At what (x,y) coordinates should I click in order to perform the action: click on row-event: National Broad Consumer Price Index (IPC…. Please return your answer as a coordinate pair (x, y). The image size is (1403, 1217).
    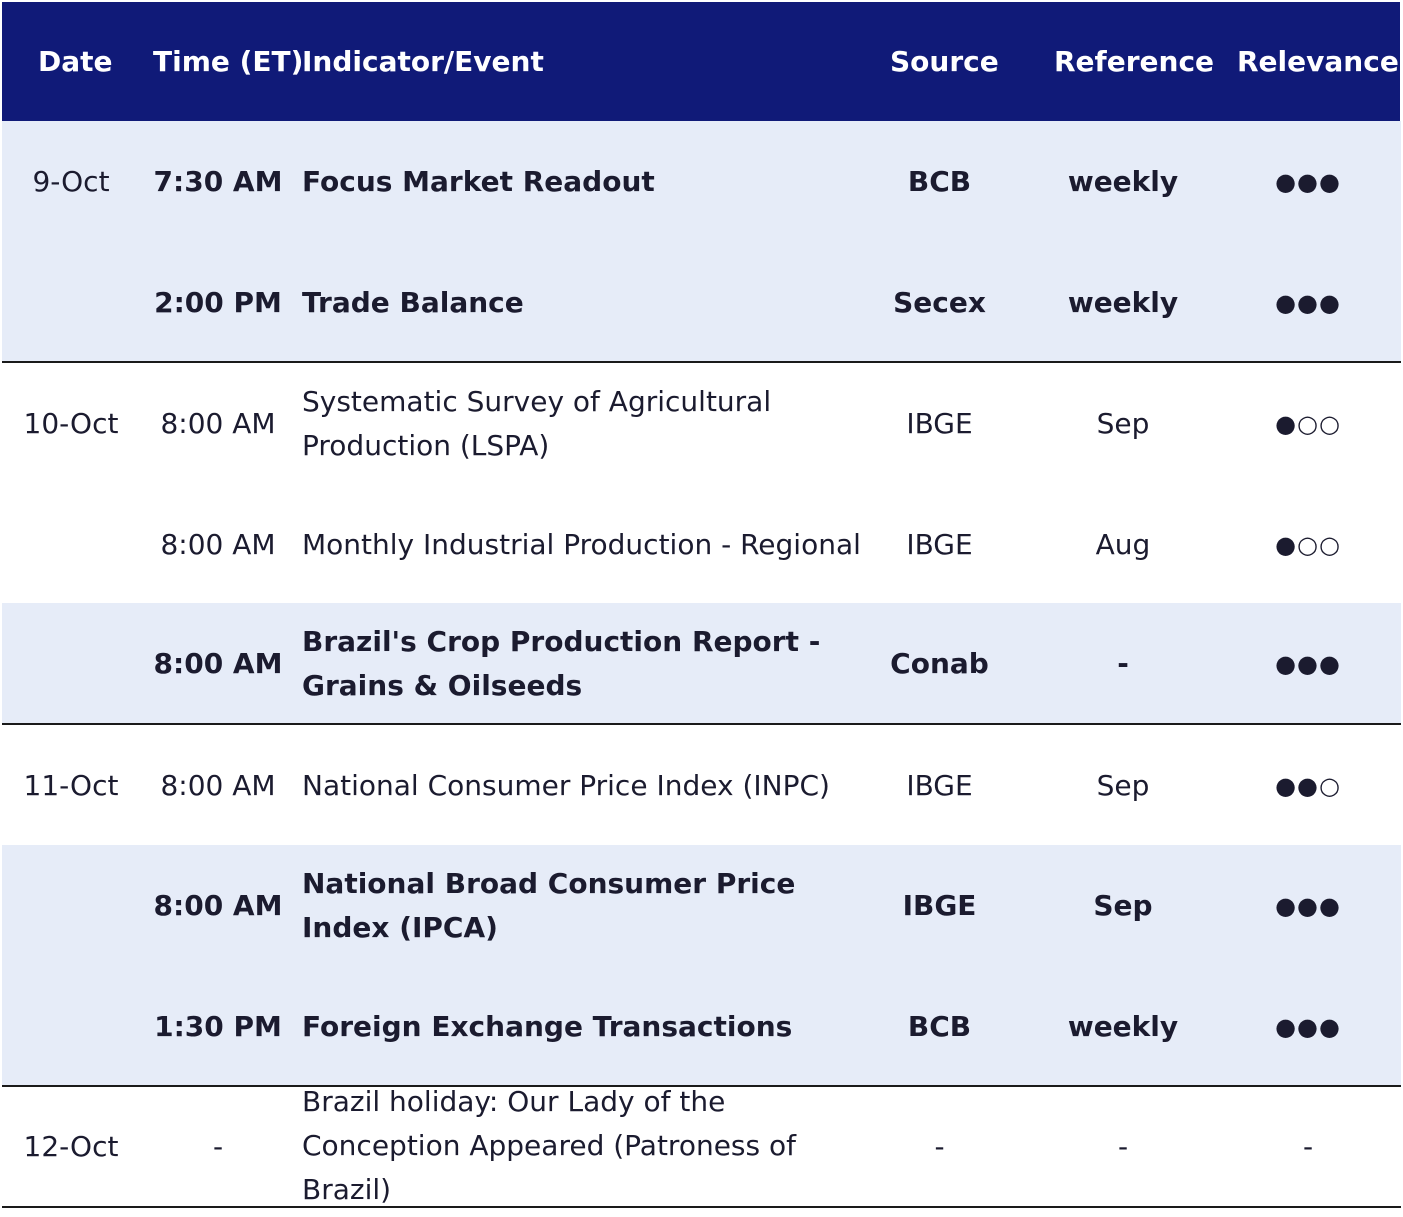
    Looking at the image, I should click on (549, 905).